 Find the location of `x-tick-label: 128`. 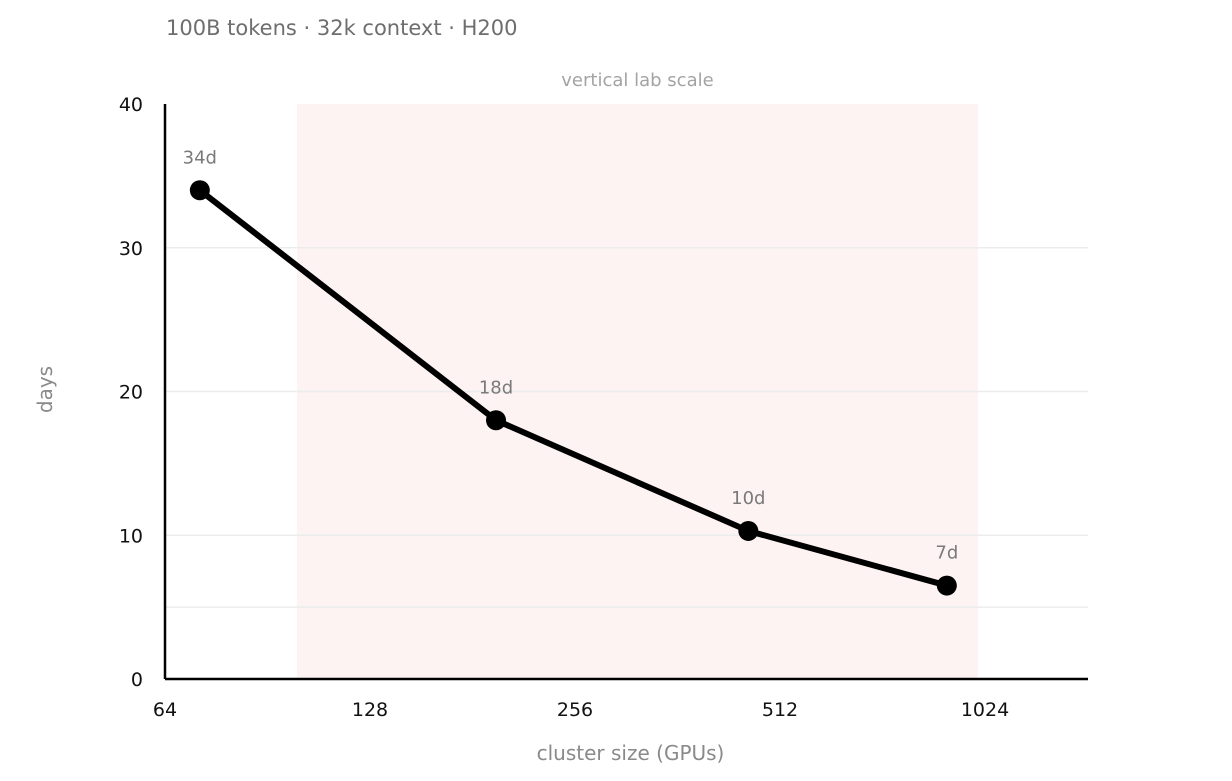

x-tick-label: 128 is located at coordinates (370, 710).